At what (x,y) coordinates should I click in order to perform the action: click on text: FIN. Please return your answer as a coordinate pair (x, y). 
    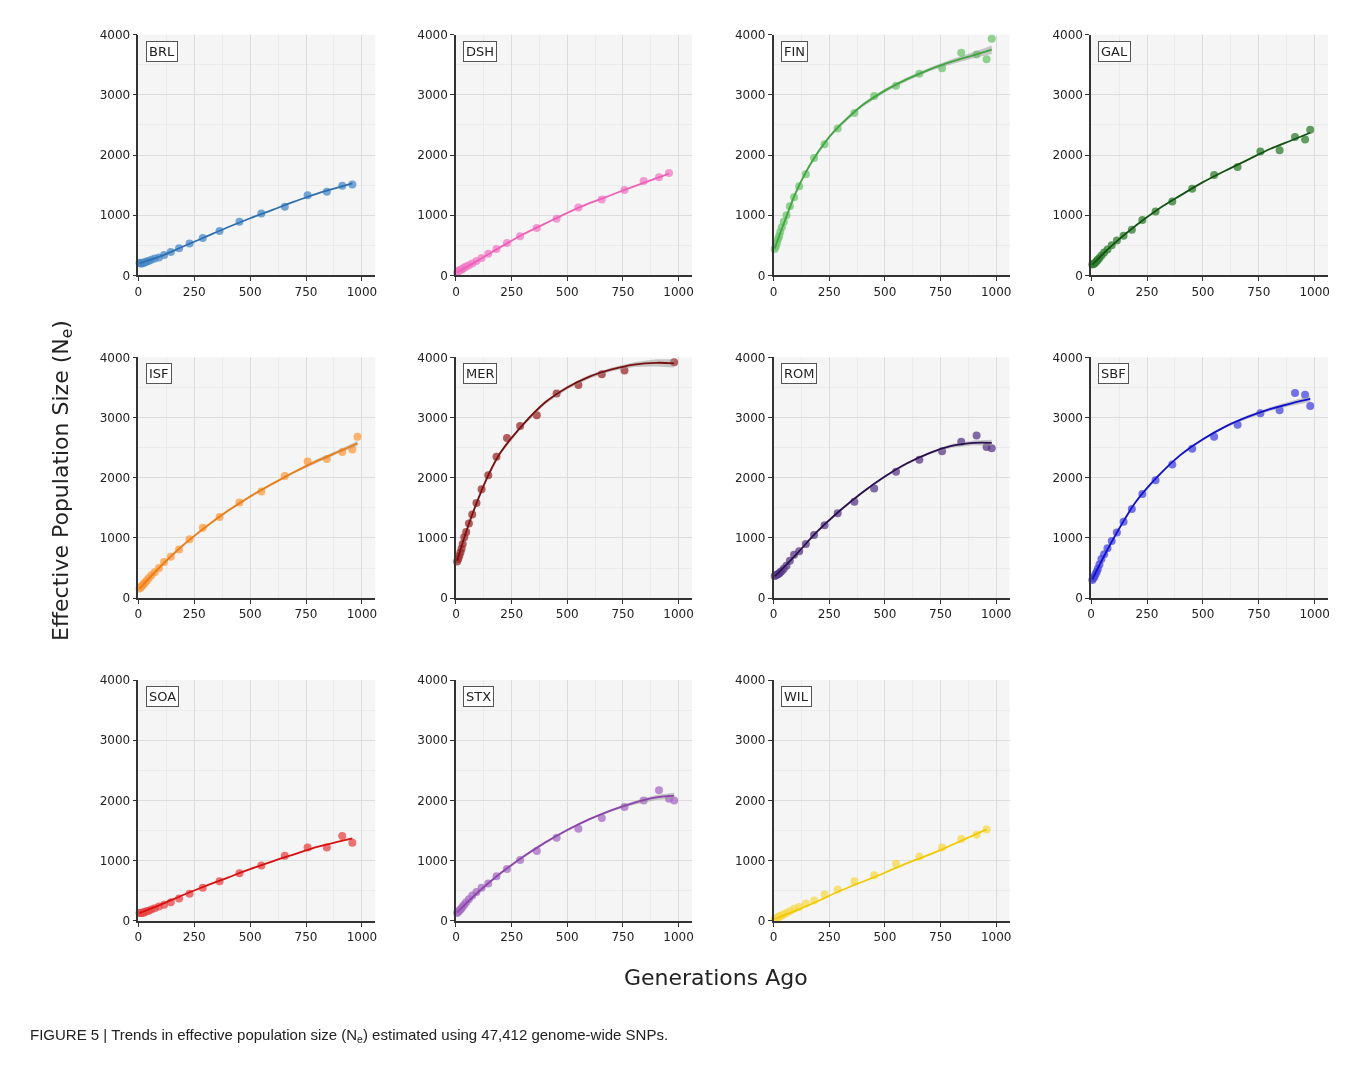
    Looking at the image, I should click on (795, 51).